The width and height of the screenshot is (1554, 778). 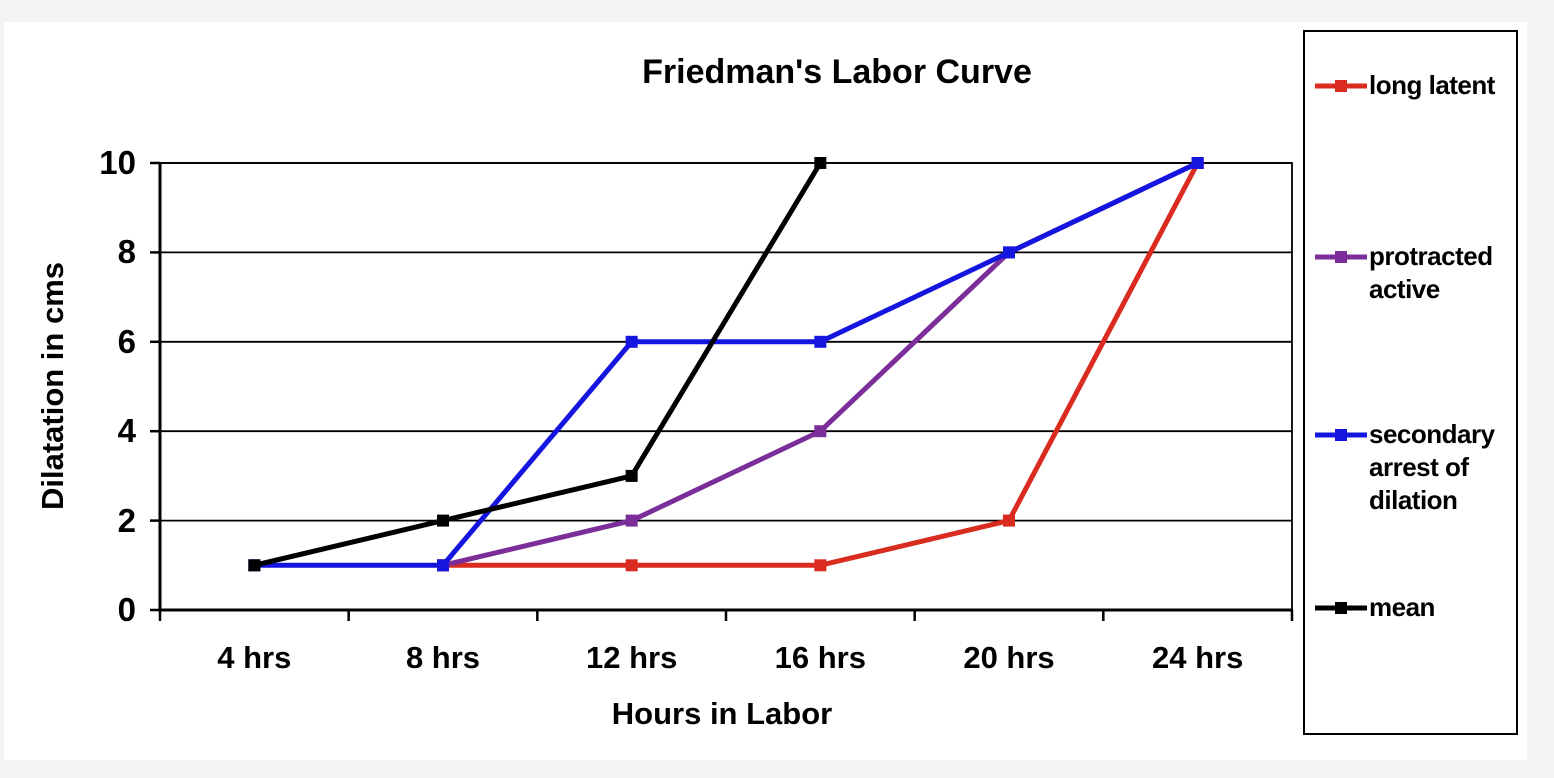 What do you see at coordinates (126, 609) in the screenshot?
I see `y-tick-label: 0` at bounding box center [126, 609].